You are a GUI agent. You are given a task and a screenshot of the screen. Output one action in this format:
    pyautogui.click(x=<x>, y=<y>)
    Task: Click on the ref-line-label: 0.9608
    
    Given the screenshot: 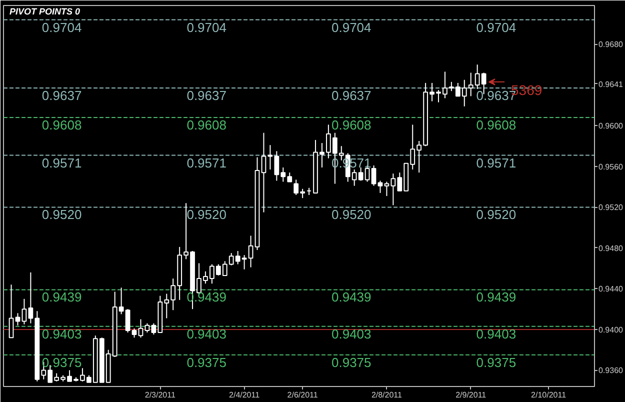 What is the action you would take?
    pyautogui.click(x=62, y=125)
    